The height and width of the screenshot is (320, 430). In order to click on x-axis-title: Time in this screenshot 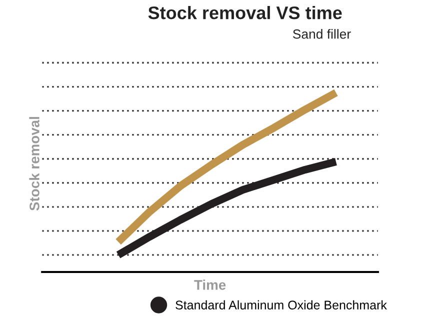, I will do `click(210, 285)`.